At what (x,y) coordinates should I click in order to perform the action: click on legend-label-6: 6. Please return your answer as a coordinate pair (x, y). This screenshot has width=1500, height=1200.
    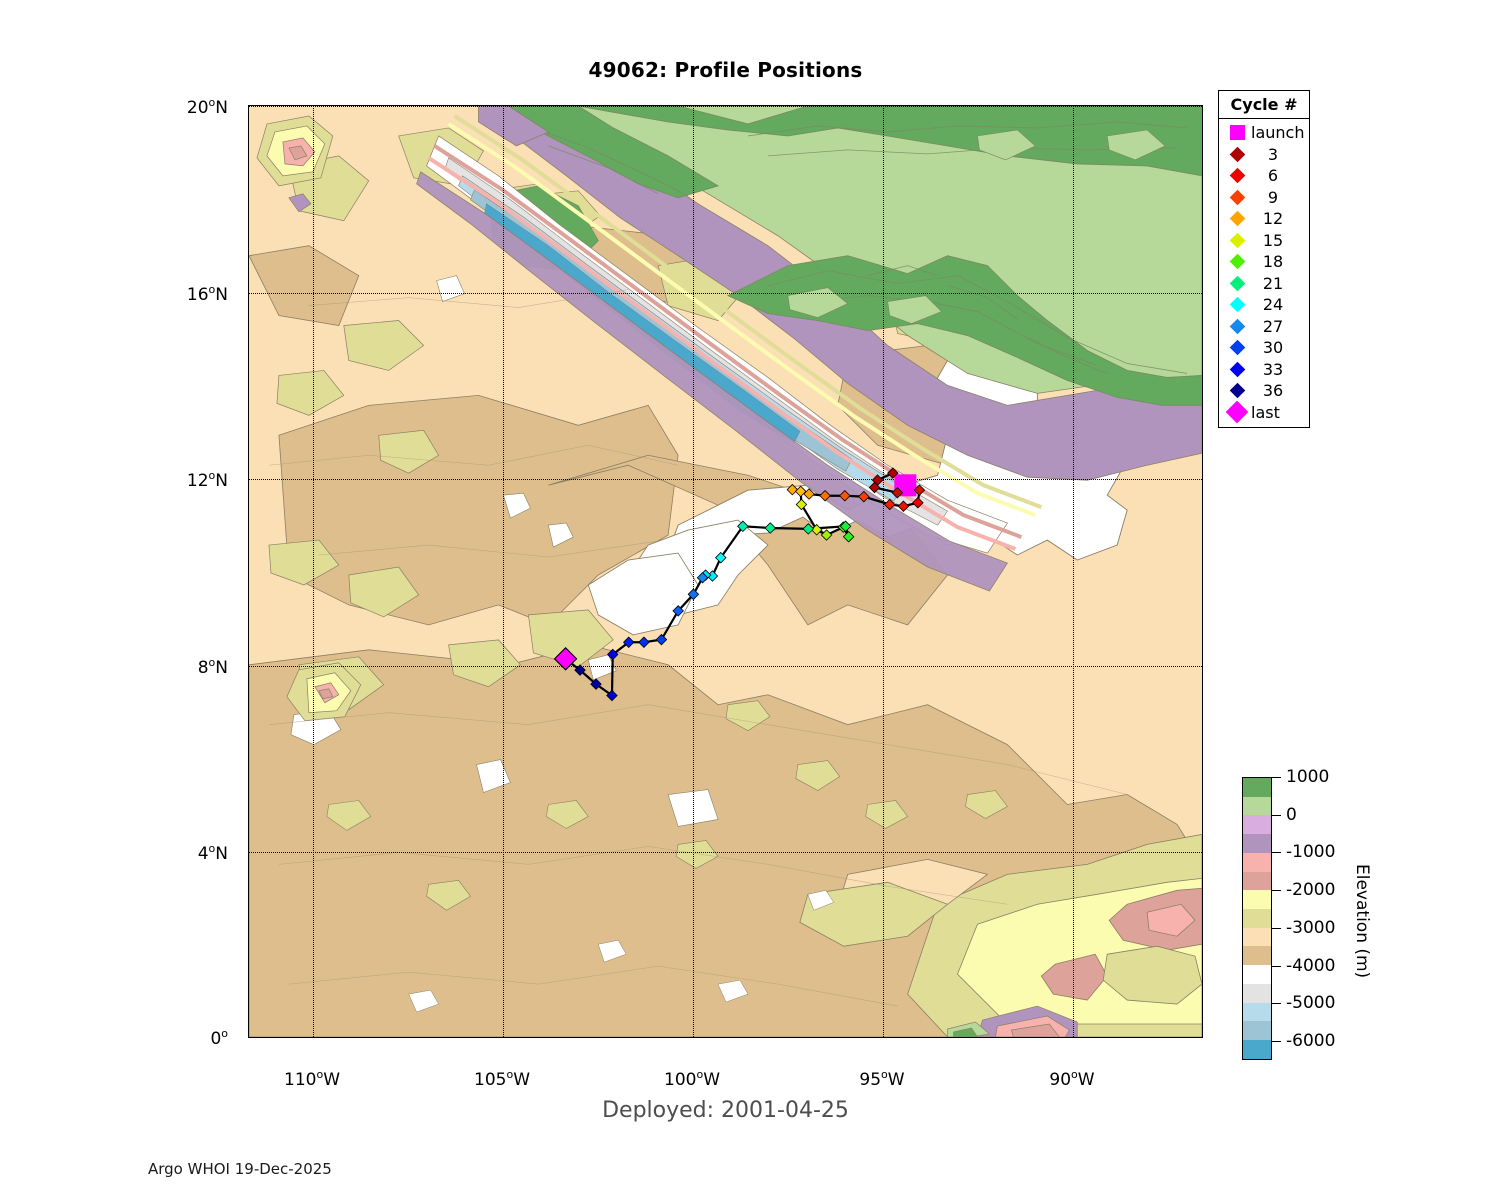
    Looking at the image, I should click on (1273, 176).